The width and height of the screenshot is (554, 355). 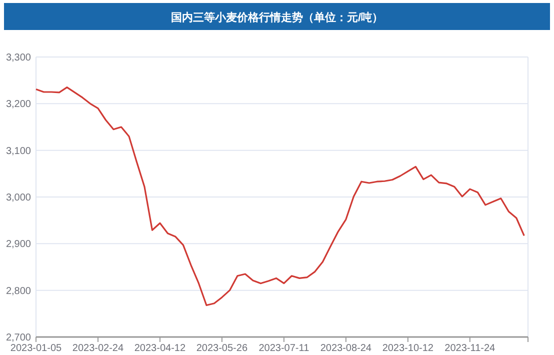 I want to click on x-tick-label: 2023-10-12, so click(x=408, y=348).